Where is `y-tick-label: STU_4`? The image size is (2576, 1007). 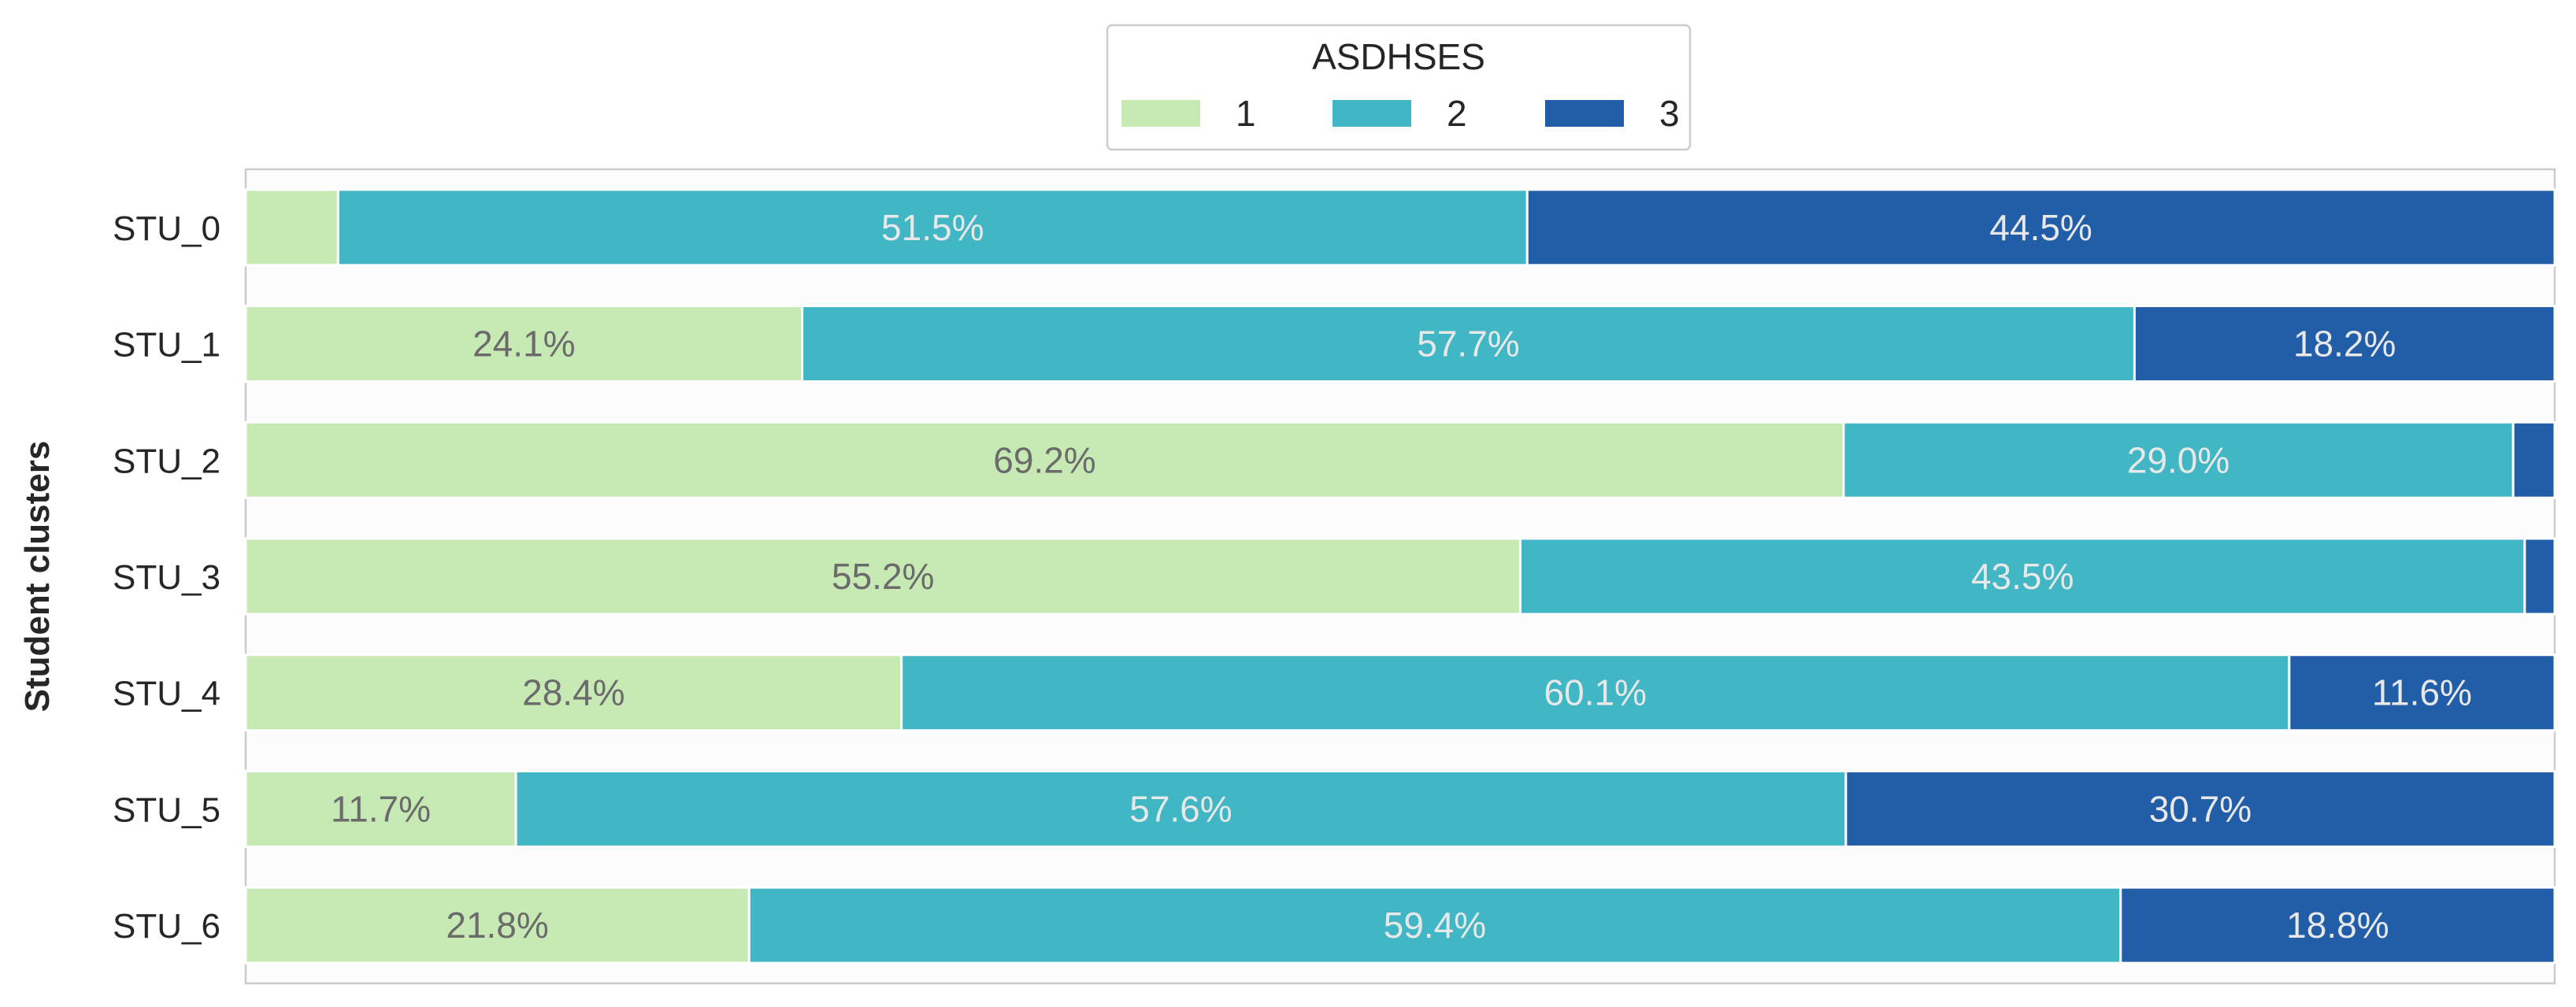
y-tick-label: STU_4 is located at coordinates (167, 694).